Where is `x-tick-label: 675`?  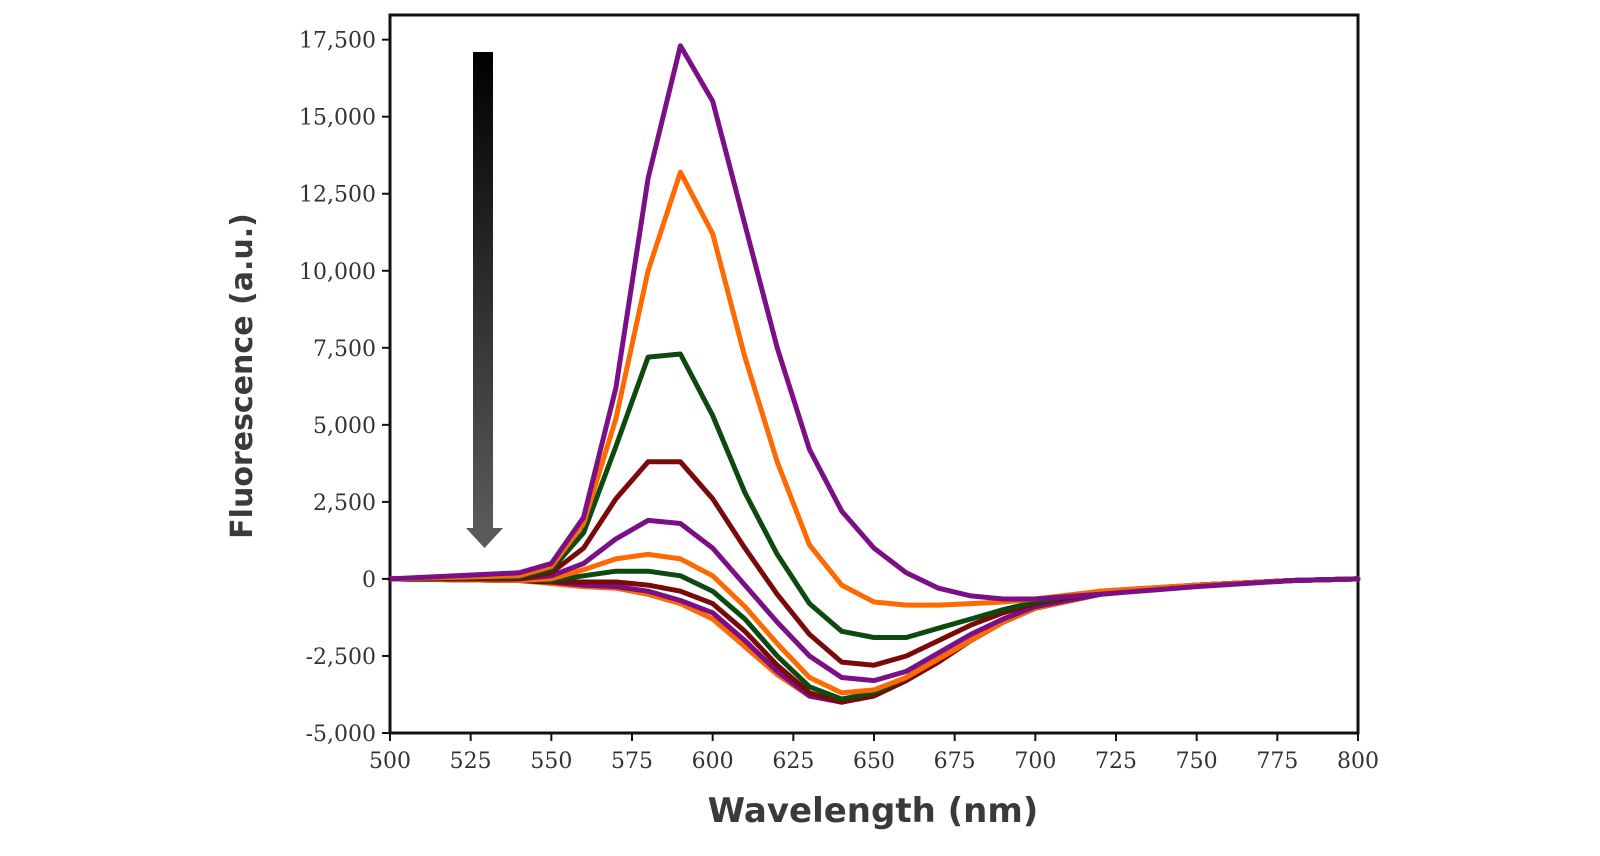
x-tick-label: 675 is located at coordinates (955, 761).